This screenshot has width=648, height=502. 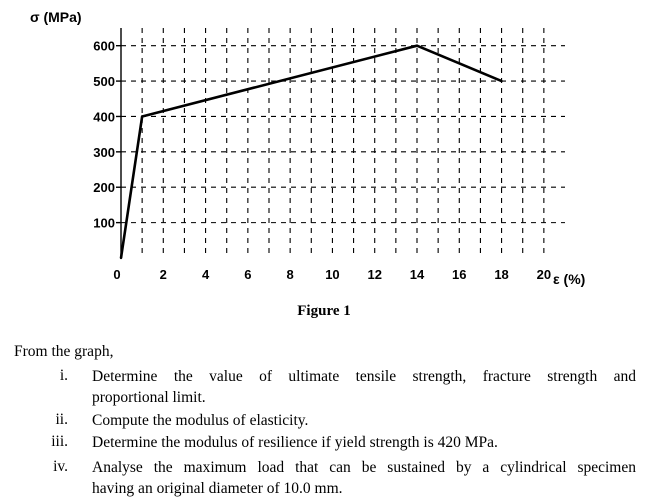 What do you see at coordinates (59, 441) in the screenshot?
I see `question-3-number: iii.` at bounding box center [59, 441].